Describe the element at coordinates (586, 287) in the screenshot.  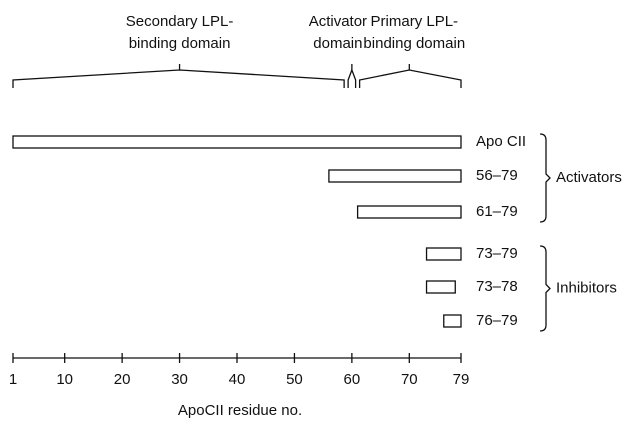
I see `group-label: Inhibitors` at that location.